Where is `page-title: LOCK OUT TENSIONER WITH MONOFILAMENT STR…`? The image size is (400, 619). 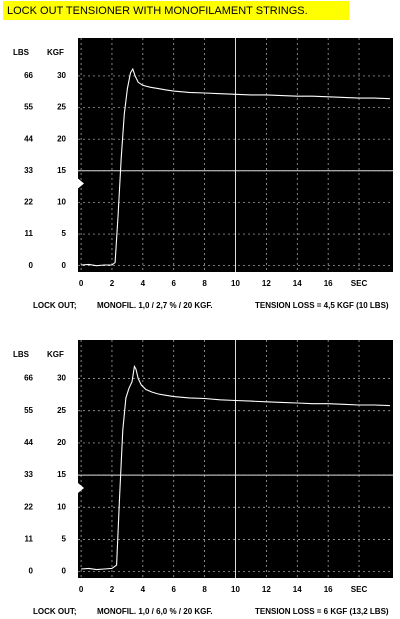 page-title: LOCK OUT TENSIONER WITH MONOFILAMENT STR… is located at coordinates (157, 11).